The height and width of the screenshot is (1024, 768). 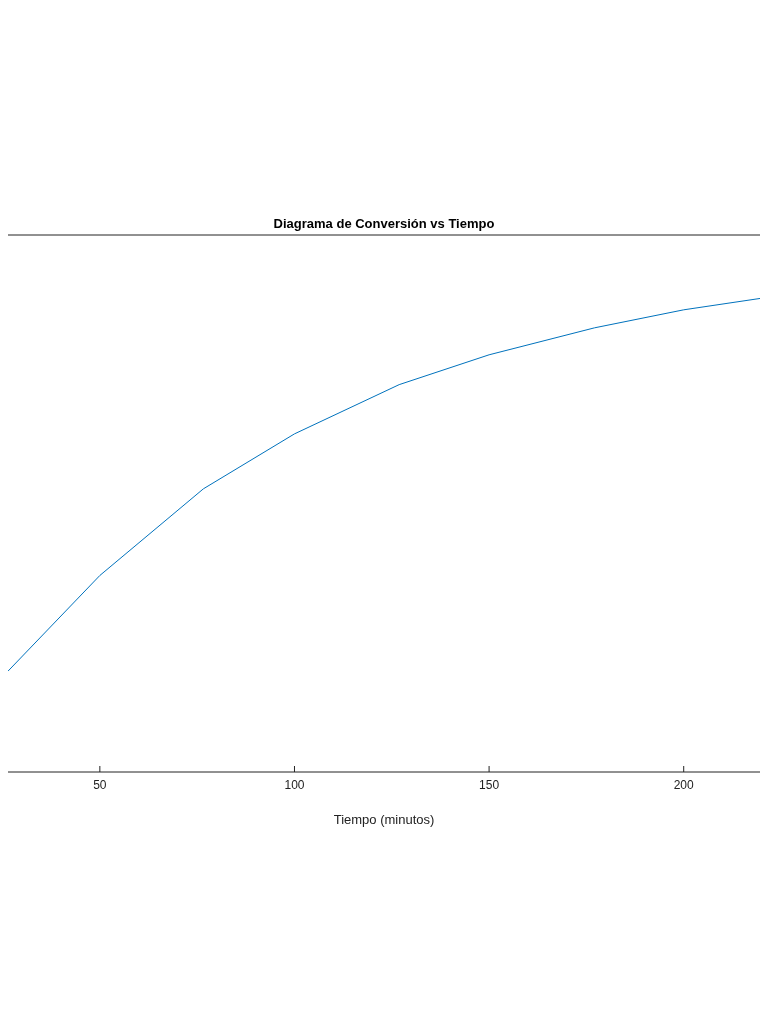 What do you see at coordinates (100, 784) in the screenshot?
I see `x-tick-label: 50` at bounding box center [100, 784].